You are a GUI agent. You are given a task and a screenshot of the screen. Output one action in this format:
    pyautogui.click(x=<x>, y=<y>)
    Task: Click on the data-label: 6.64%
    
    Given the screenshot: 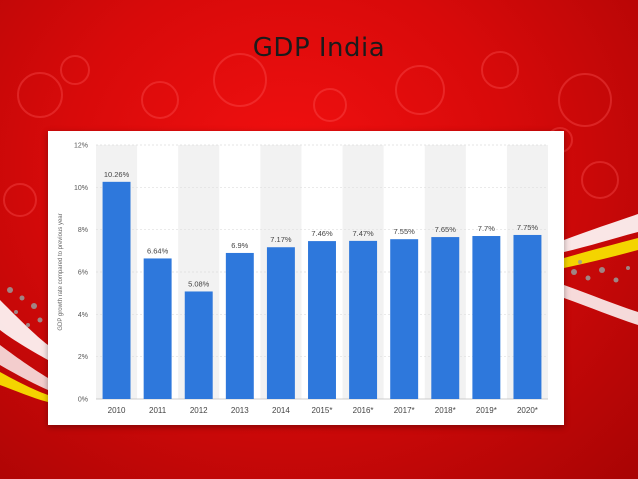 What is the action you would take?
    pyautogui.click(x=158, y=250)
    